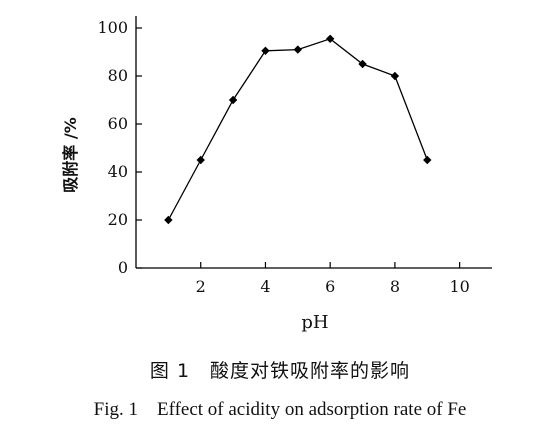  I want to click on y-tick-label: 0, so click(123, 267).